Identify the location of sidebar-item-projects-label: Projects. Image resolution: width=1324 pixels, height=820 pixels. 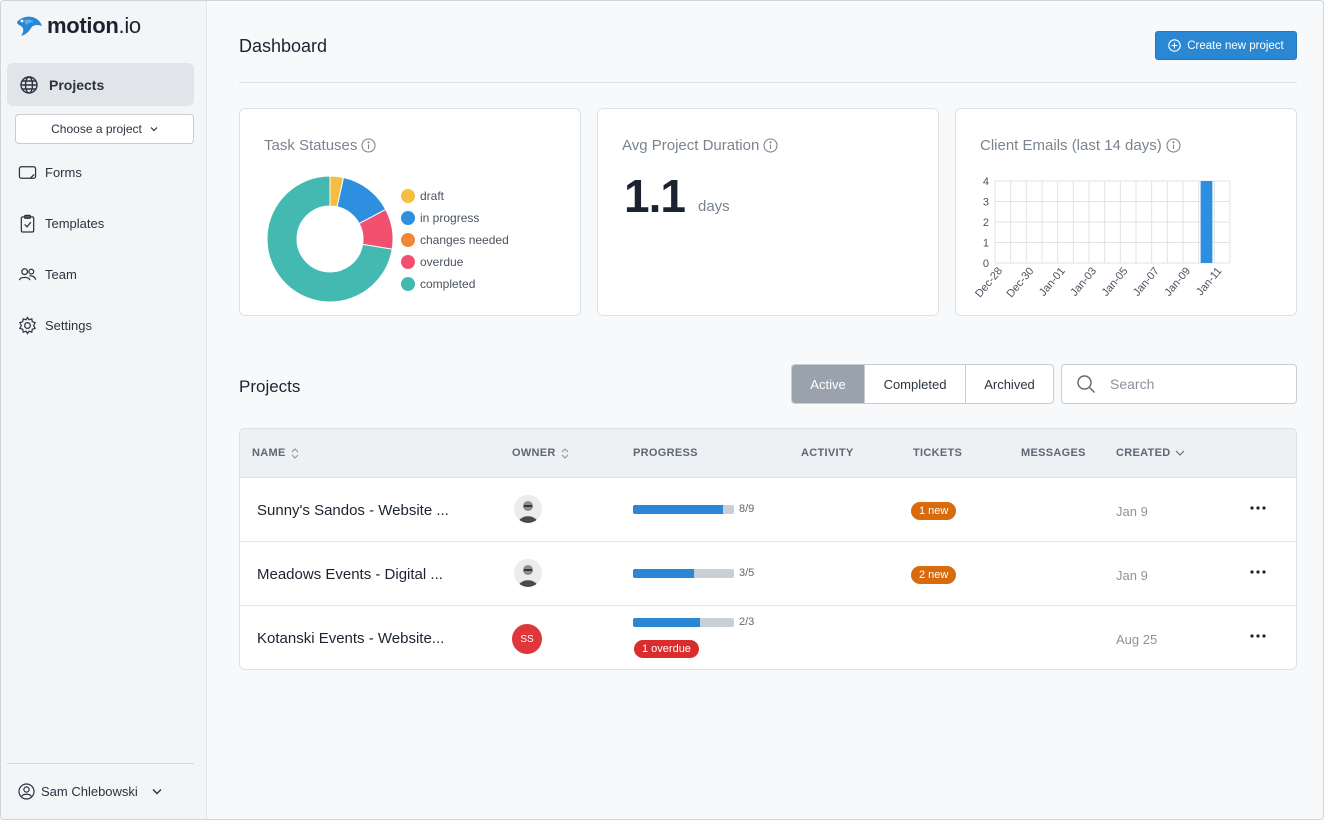
(77, 84).